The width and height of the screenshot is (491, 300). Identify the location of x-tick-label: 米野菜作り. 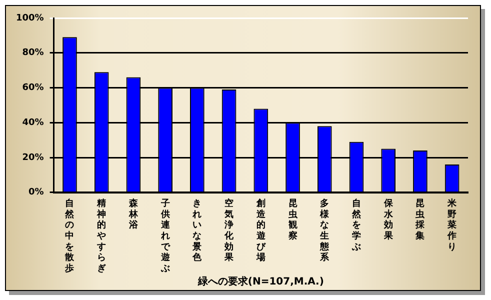
(452, 225).